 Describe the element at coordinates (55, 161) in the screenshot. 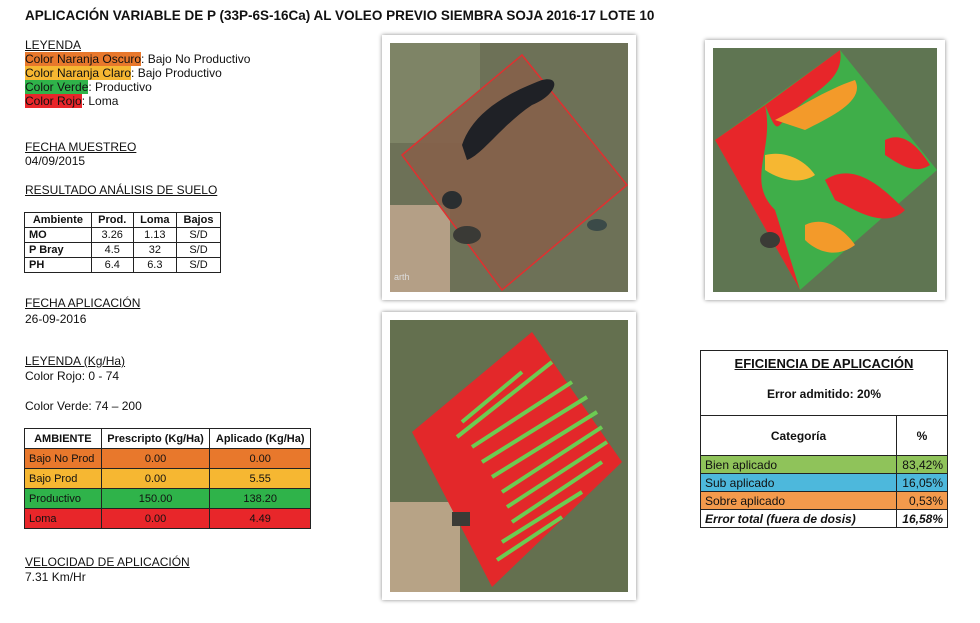

I see `date: 04/09/2015` at that location.